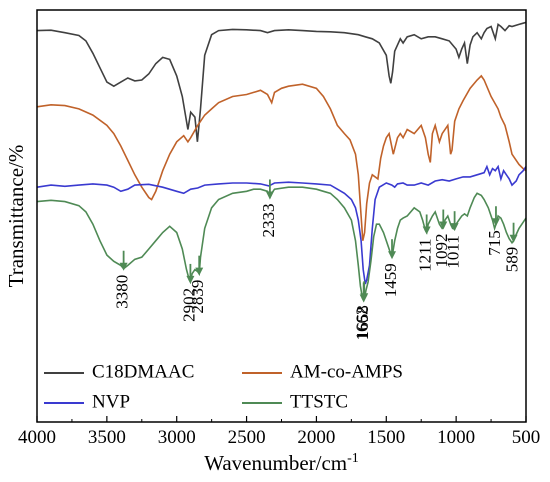  Describe the element at coordinates (346, 371) in the screenshot. I see `legend-label: AM-co-AMPS` at that location.